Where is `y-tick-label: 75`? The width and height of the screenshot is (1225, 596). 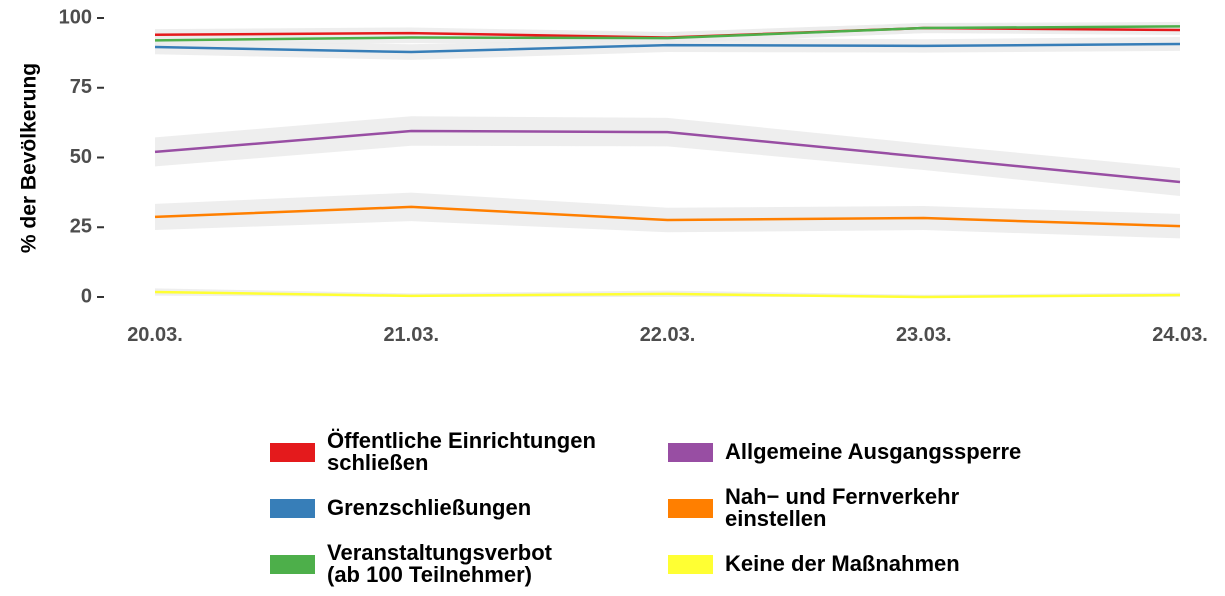
y-tick-label: 75 is located at coordinates (81, 87).